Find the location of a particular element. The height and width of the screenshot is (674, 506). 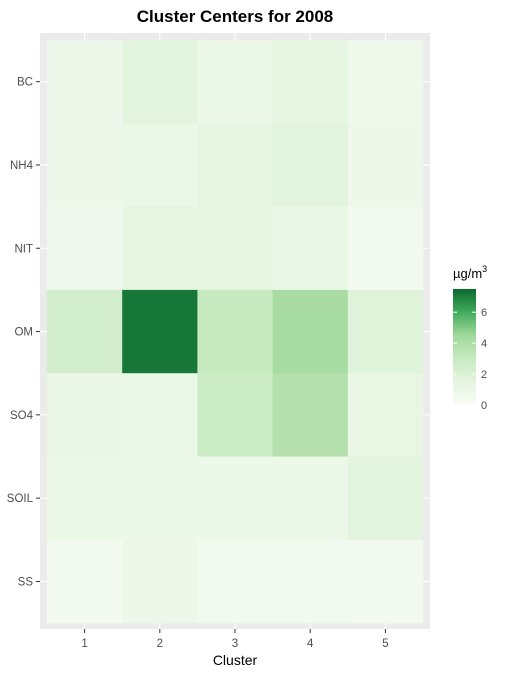

chart-title: Cluster Centers for 2008 is located at coordinates (235, 16).